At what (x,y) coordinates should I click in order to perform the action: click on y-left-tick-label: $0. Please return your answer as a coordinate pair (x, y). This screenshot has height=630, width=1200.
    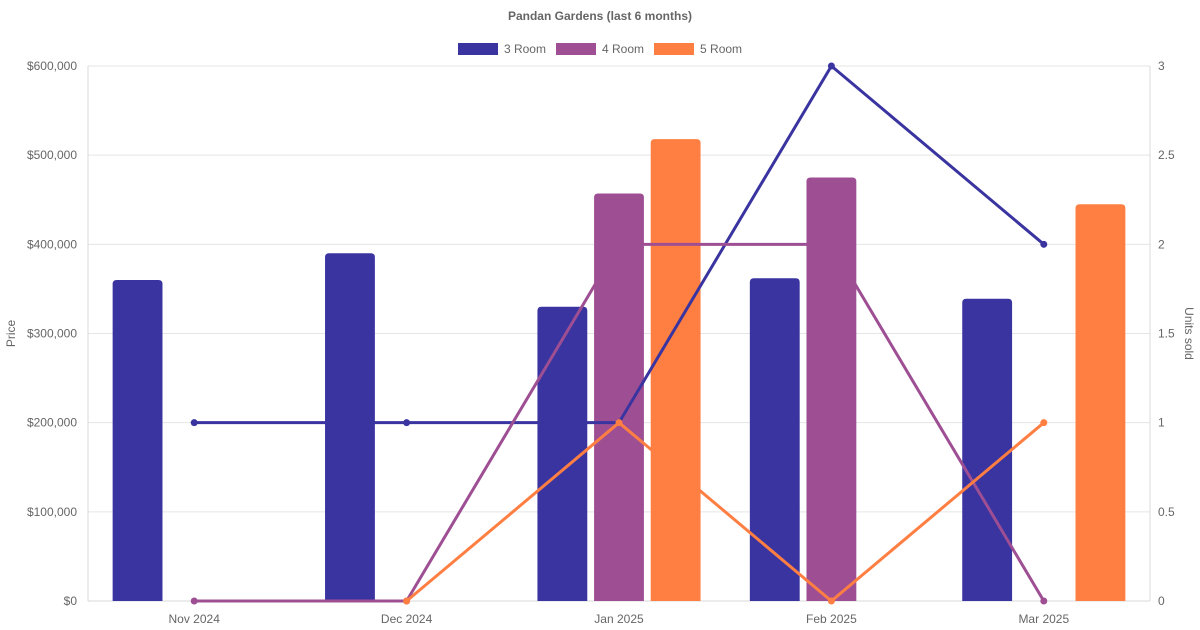
    Looking at the image, I should click on (71, 601).